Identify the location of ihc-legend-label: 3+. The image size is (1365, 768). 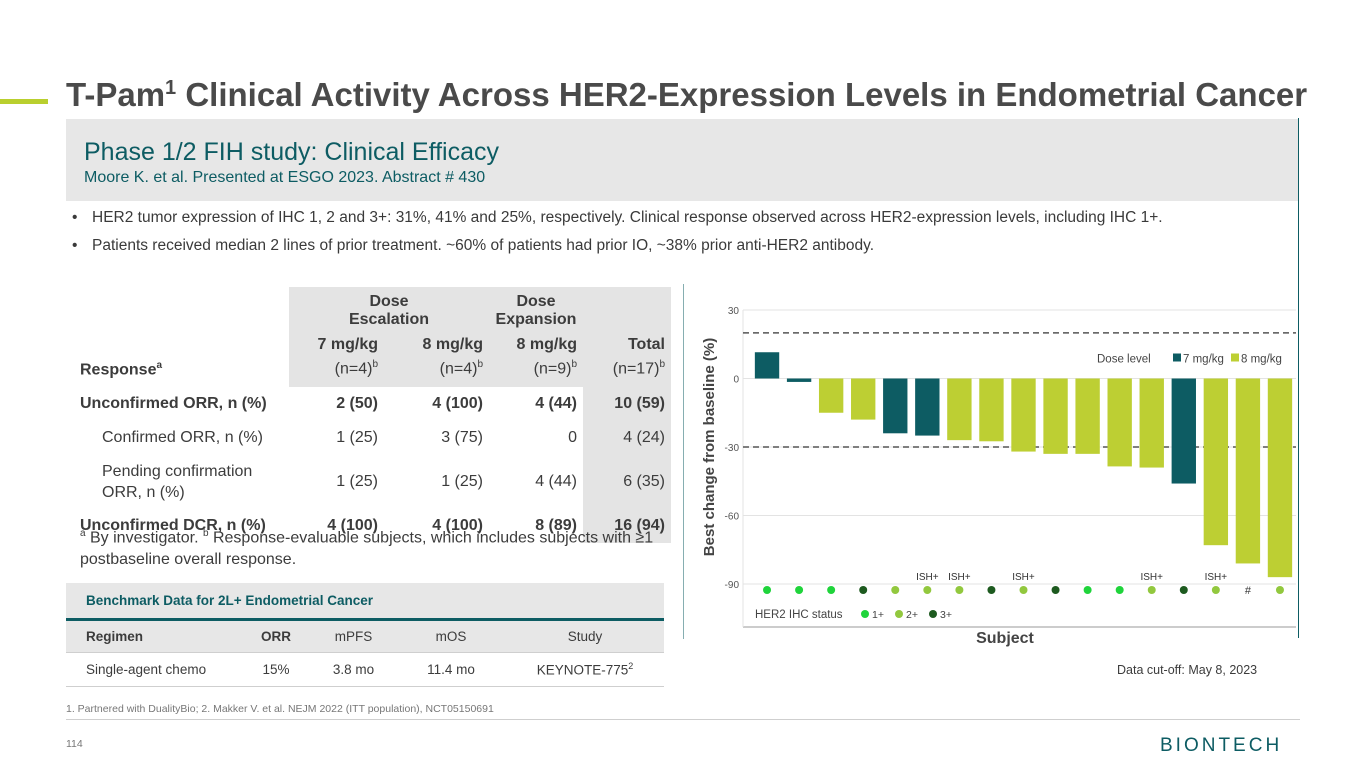
(946, 615).